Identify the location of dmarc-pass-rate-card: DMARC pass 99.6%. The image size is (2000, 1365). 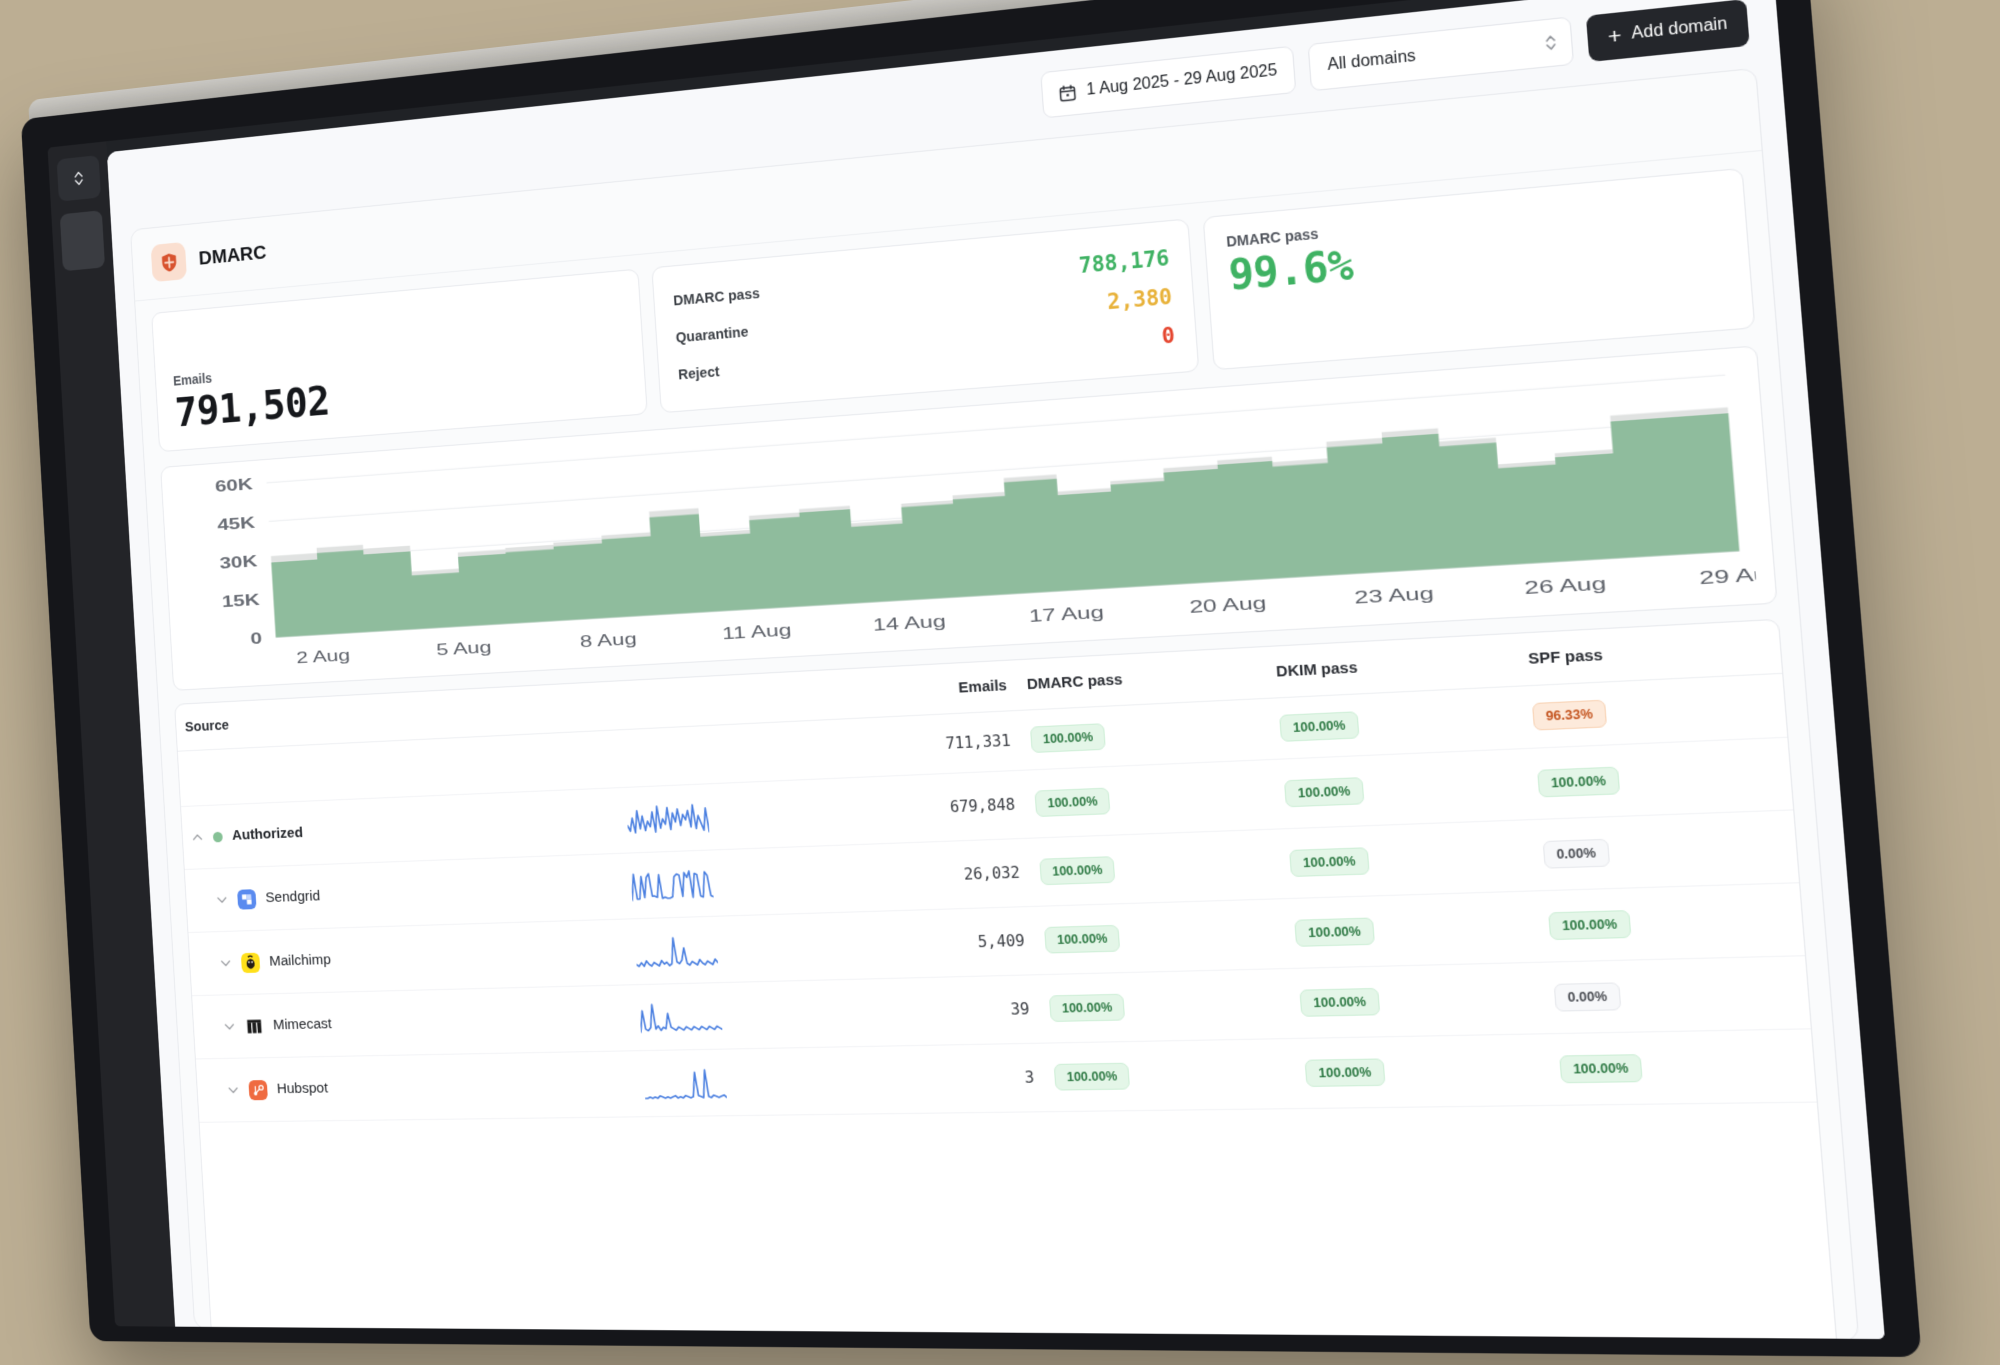
(1479, 269).